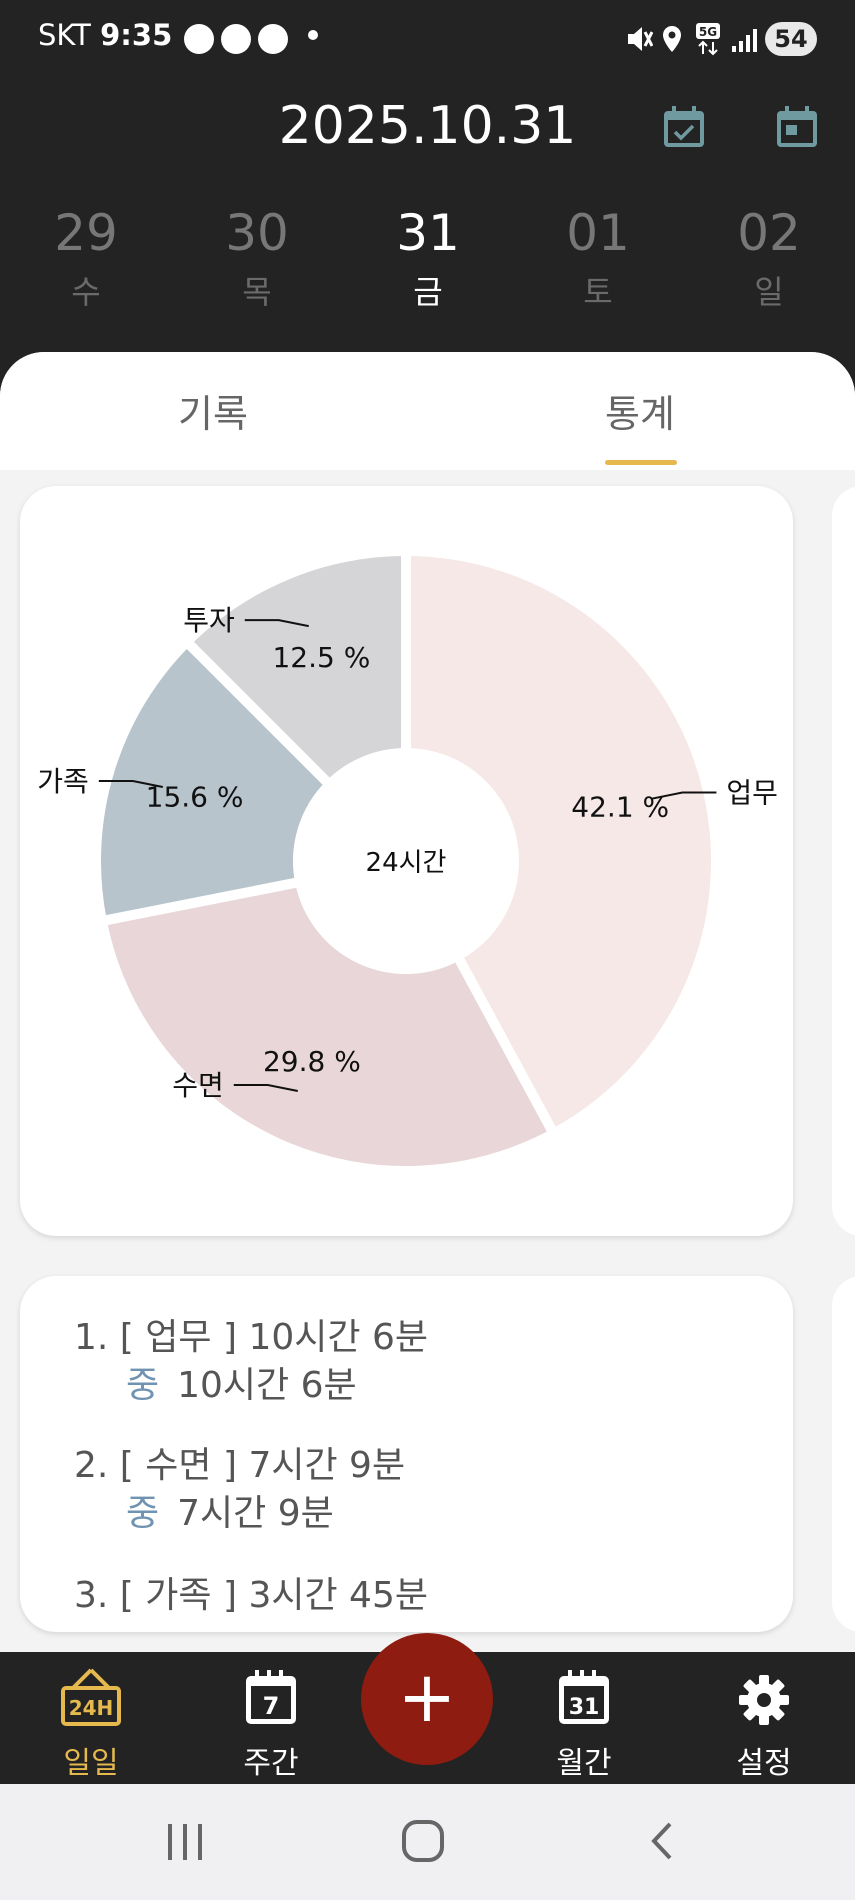  Describe the element at coordinates (427, 1699) in the screenshot. I see `add-record-button: +` at that location.